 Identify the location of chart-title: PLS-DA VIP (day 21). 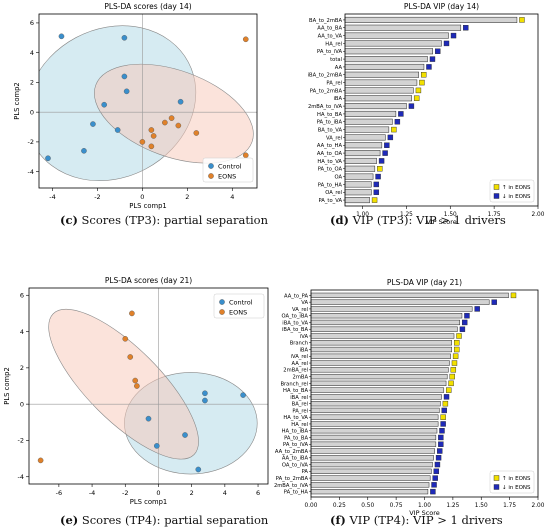
(424, 282).